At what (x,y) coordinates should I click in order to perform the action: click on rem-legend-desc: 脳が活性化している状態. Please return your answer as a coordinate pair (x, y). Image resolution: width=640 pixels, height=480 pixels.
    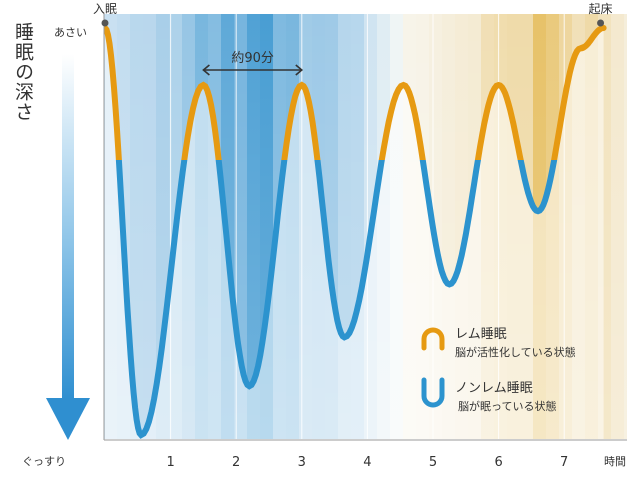
    Looking at the image, I should click on (515, 352).